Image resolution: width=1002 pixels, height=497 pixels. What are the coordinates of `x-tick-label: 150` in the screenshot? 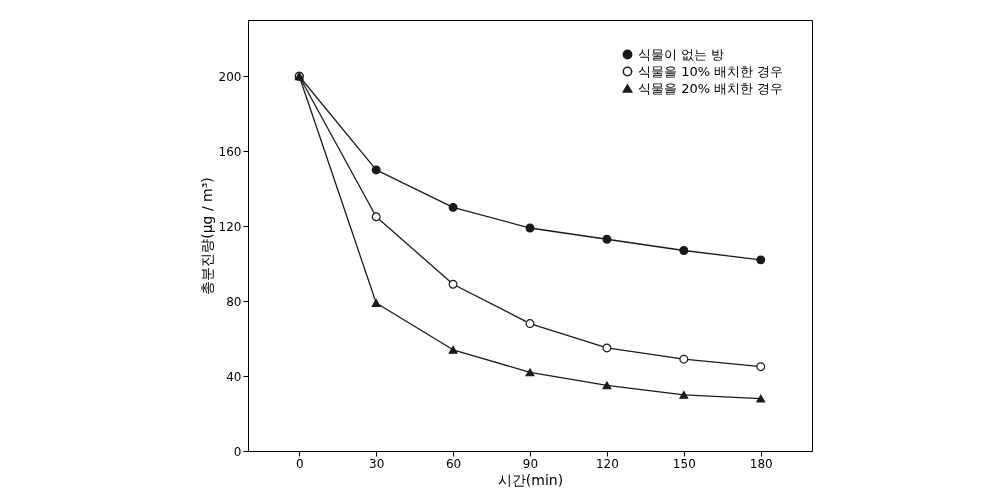 It's located at (684, 463).